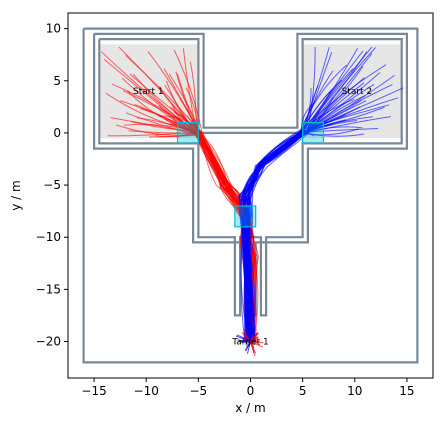 Image resolution: width=448 pixels, height=432 pixels. Describe the element at coordinates (357, 92) in the screenshot. I see `annotation-2: Start 2` at that location.